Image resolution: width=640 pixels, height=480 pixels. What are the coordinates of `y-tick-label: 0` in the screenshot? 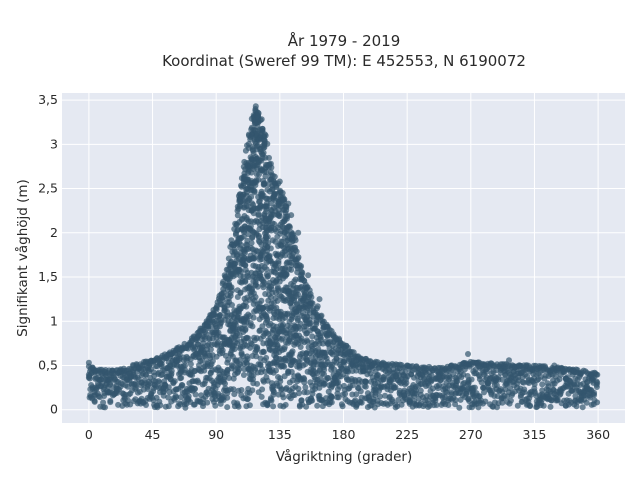 It's located at (54, 409).